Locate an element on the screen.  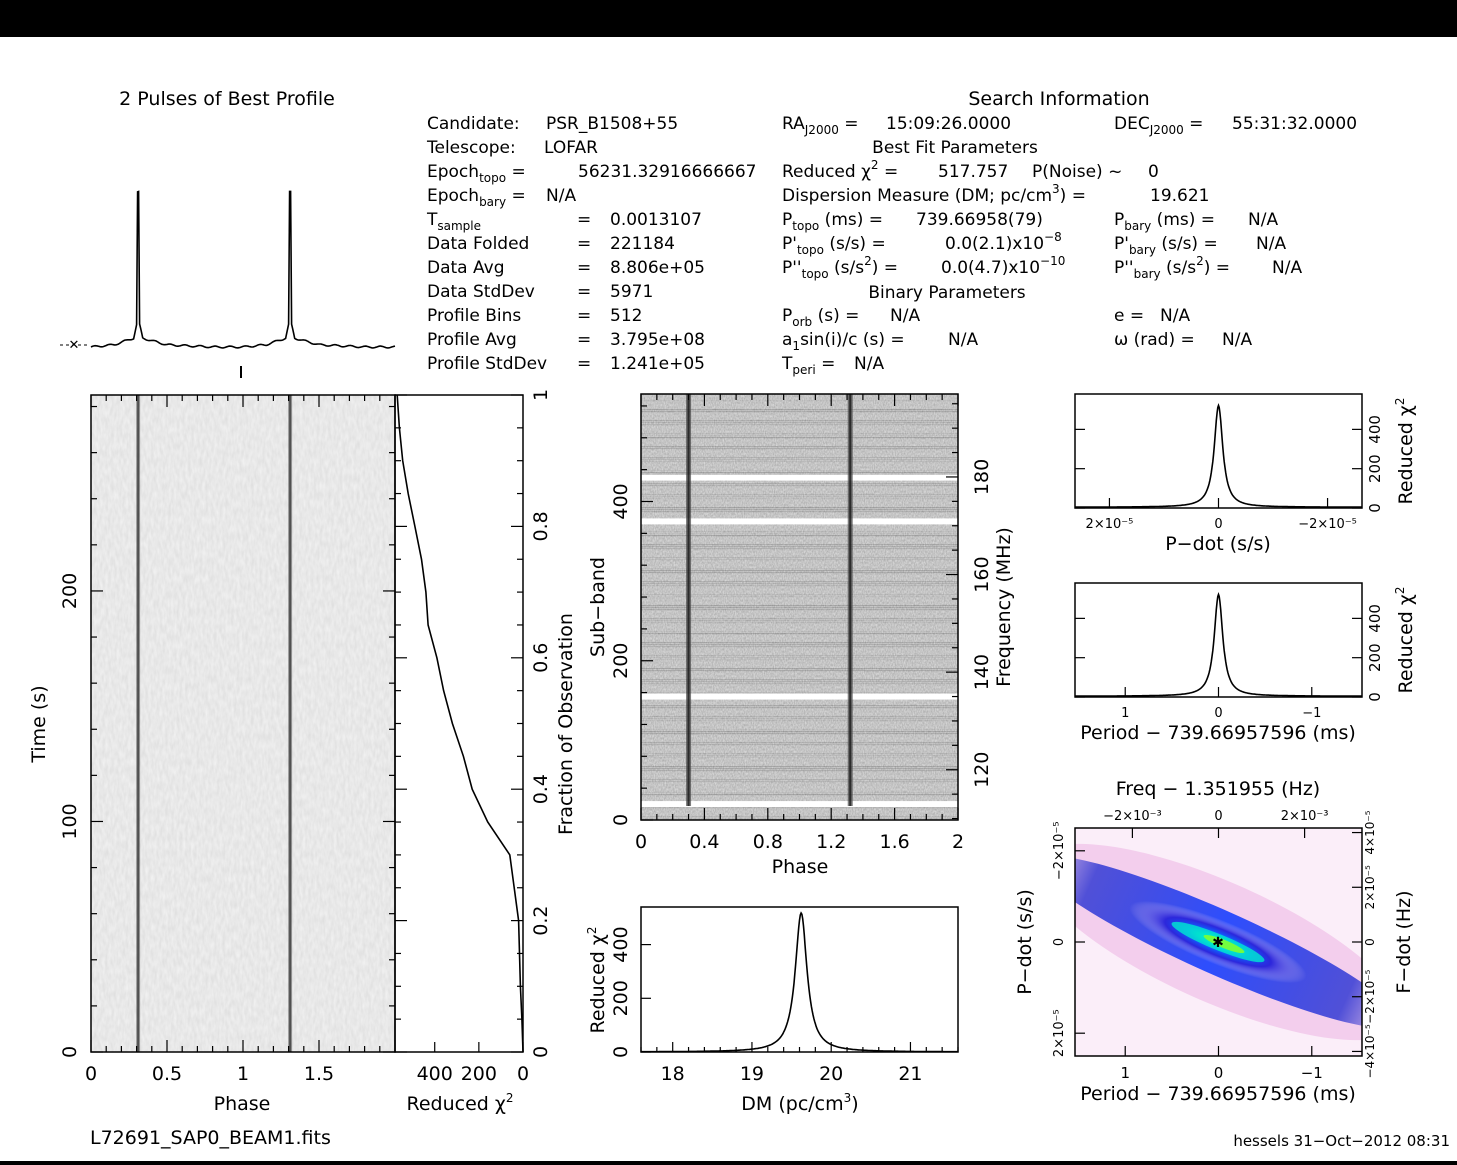
ra-value: 15:09:26.0000 is located at coordinates (948, 124).